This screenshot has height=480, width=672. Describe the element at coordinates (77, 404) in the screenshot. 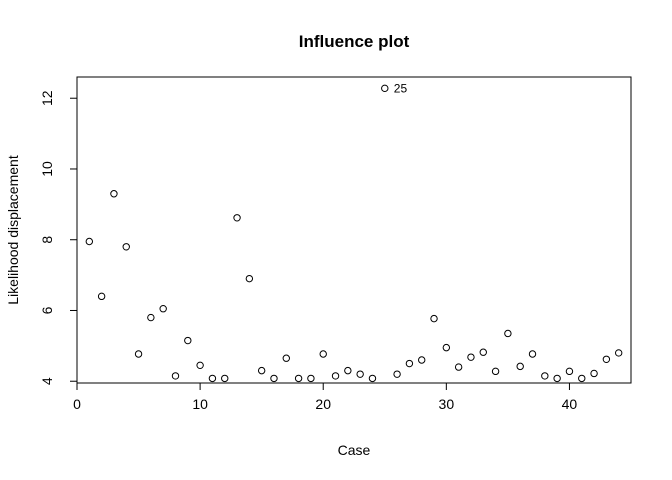

I see `x-tick-label: 0` at that location.